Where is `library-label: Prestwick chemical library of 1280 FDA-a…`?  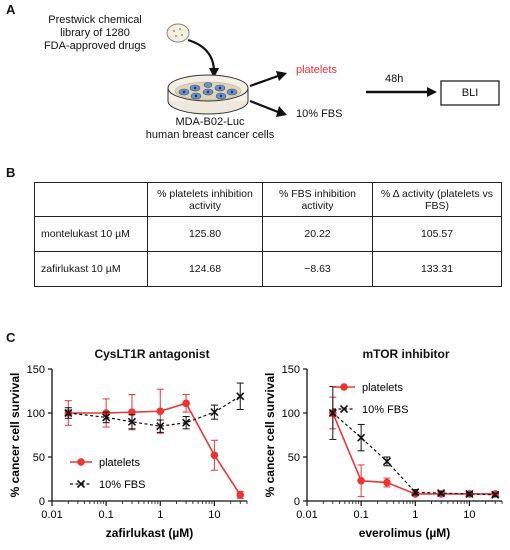
library-label: Prestwick chemical library of 1280 FDA-a… is located at coordinates (95, 33).